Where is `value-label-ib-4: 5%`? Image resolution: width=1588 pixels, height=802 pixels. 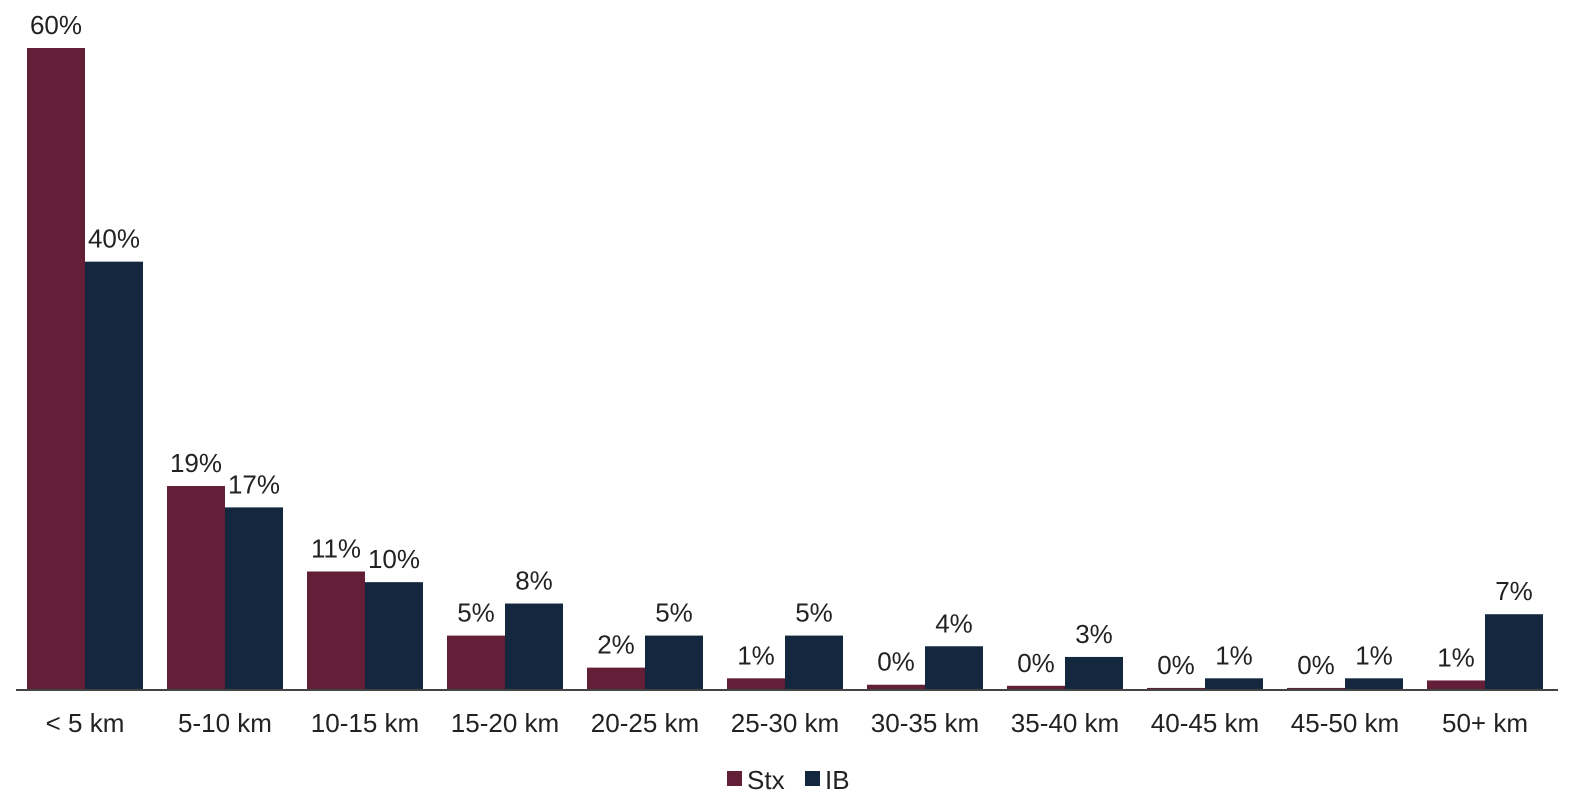
value-label-ib-4: 5% is located at coordinates (674, 613).